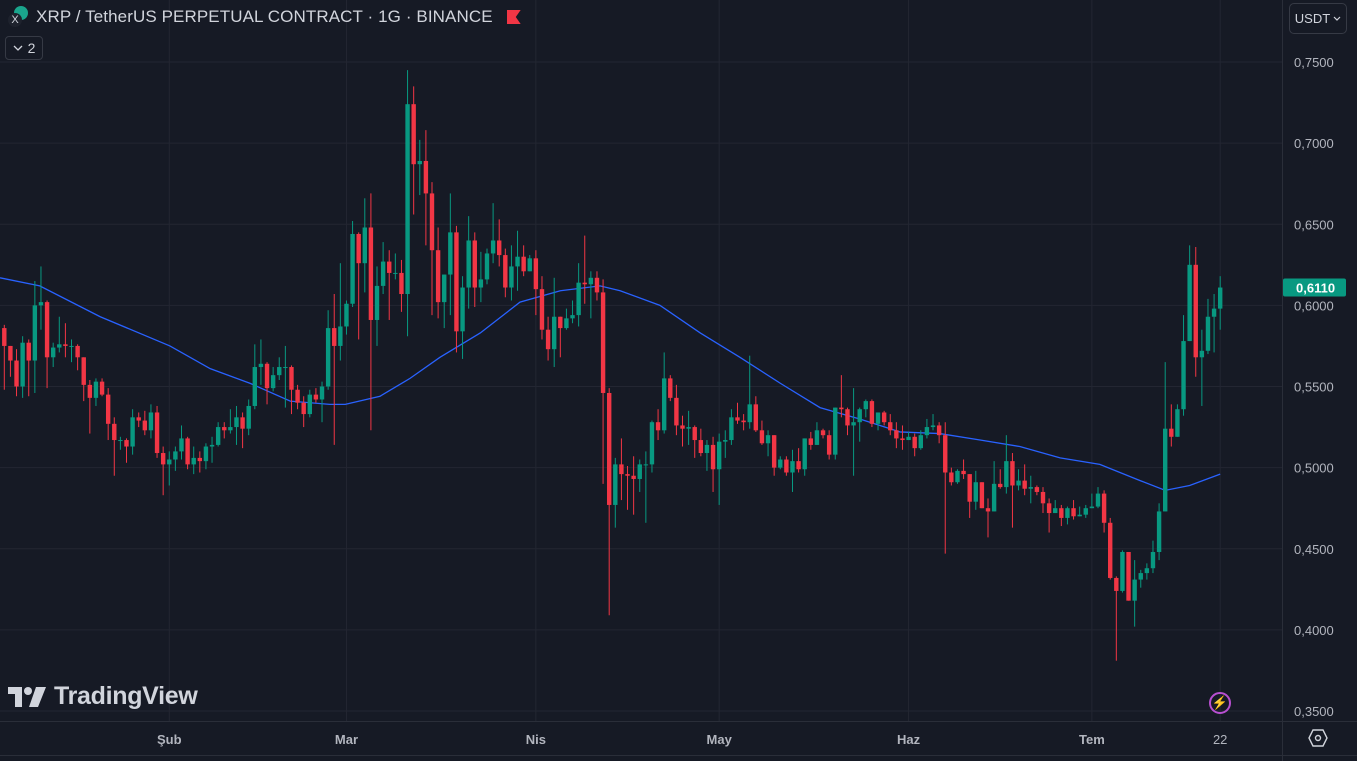  Describe the element at coordinates (1318, 738) in the screenshot. I see `settings-icon` at that location.